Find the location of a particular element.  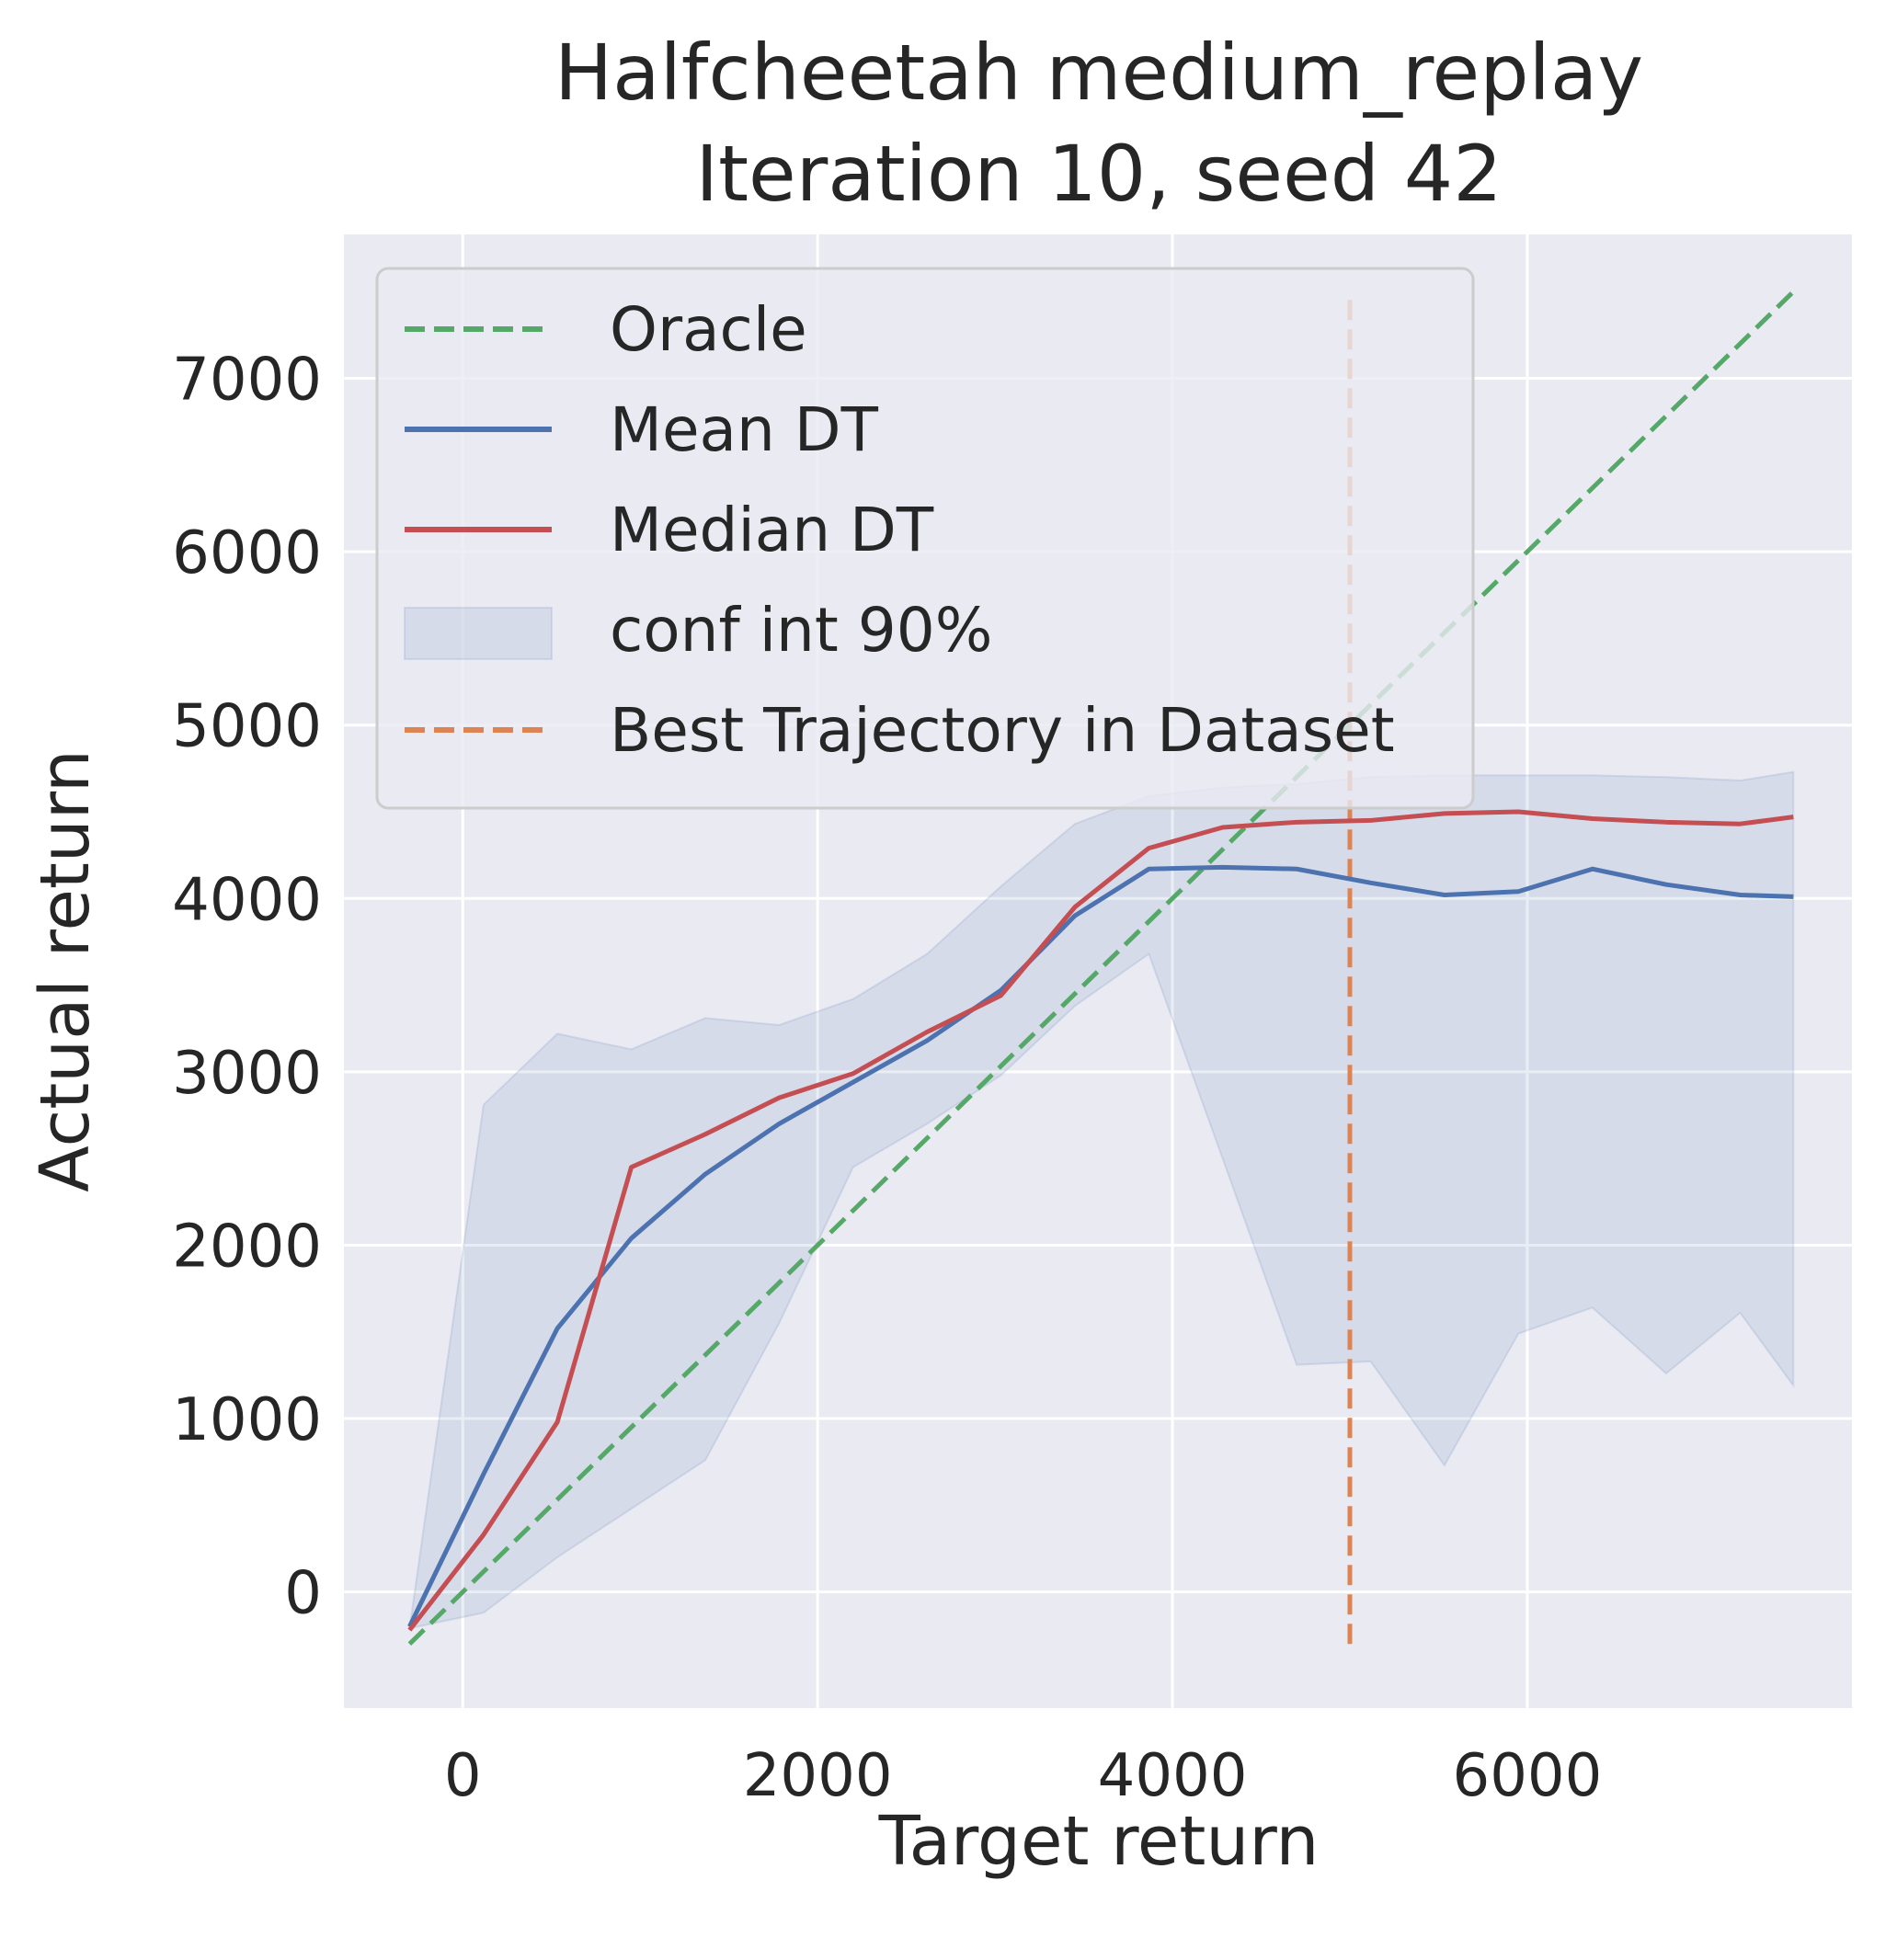

chart-title-line-1: Halfcheetah medium_replay is located at coordinates (1098, 73).